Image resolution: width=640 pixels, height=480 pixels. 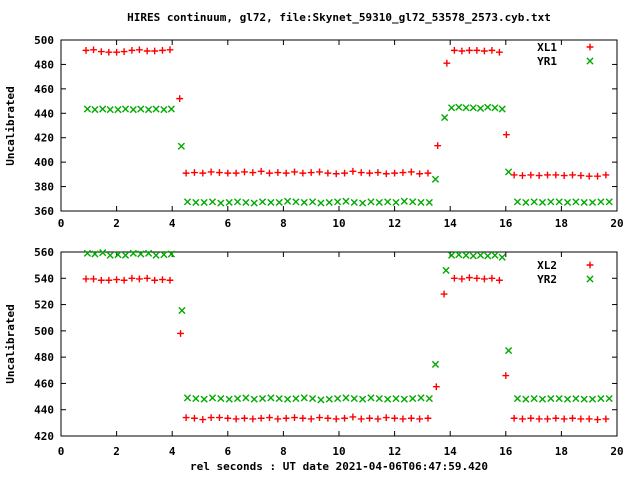 What do you see at coordinates (394, 223) in the screenshot?
I see `x-tick-label: 12` at bounding box center [394, 223].